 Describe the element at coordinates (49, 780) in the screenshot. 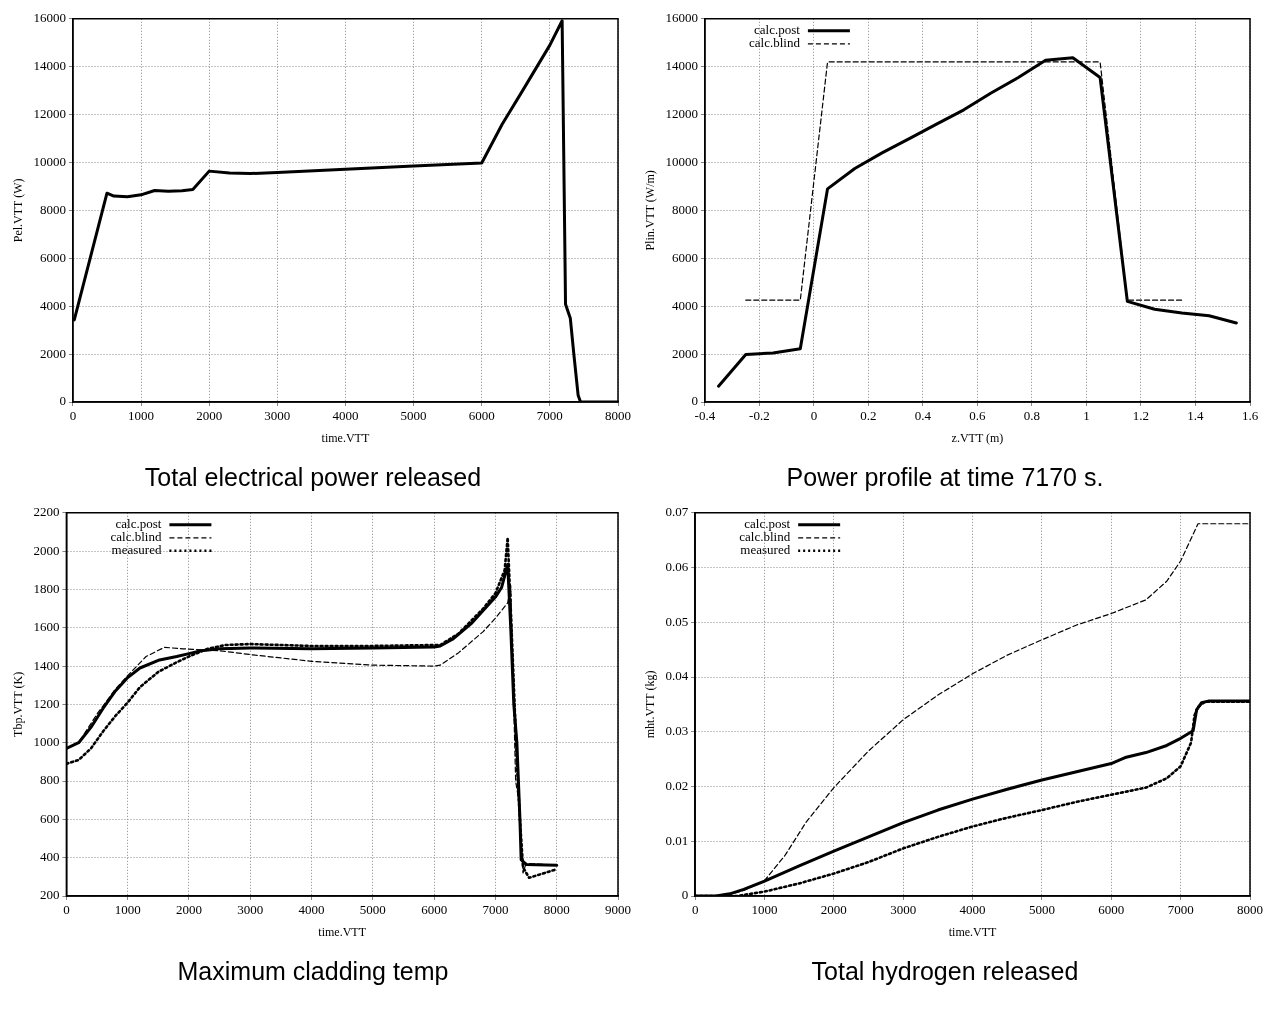

I see `y-tick-label: 800` at that location.